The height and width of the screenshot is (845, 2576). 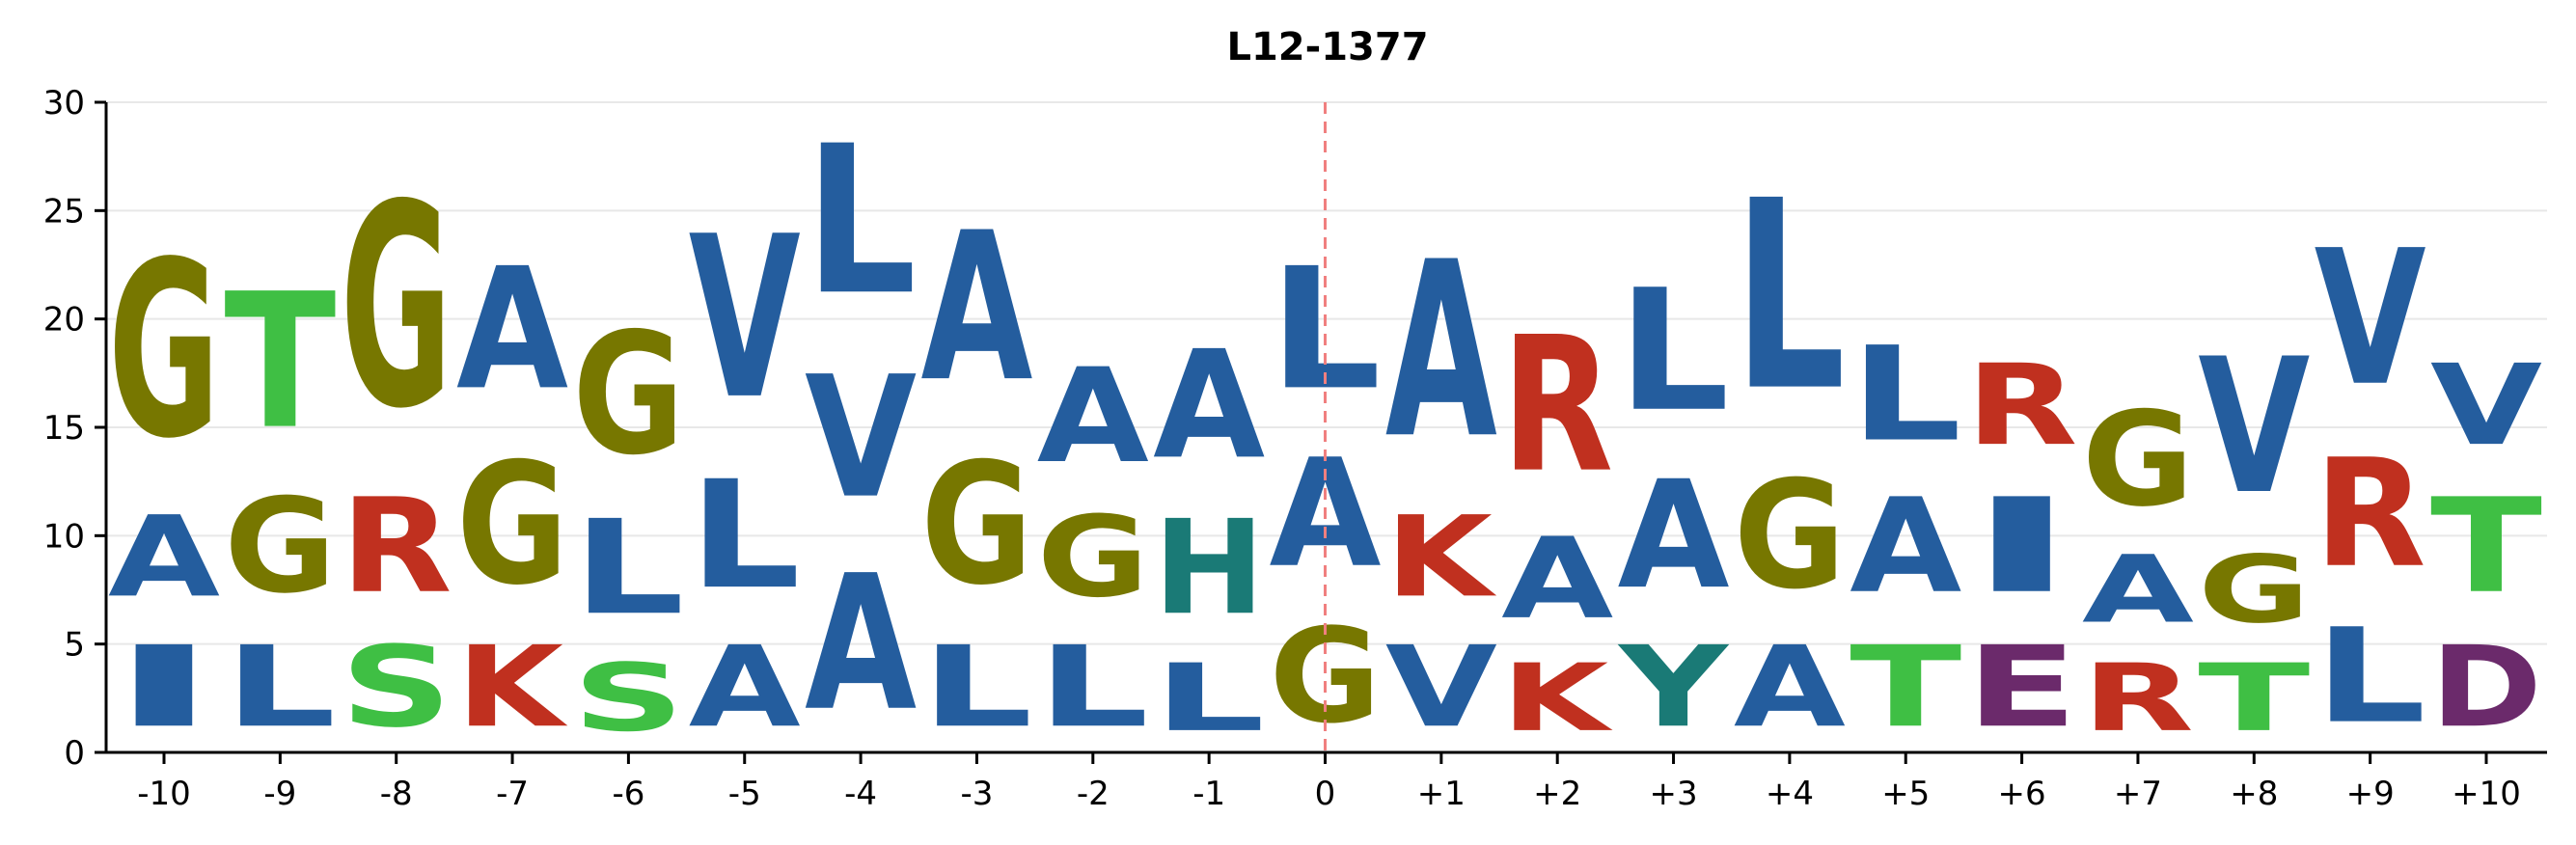 What do you see at coordinates (1673, 794) in the screenshot?
I see `x-tick-label: +3` at bounding box center [1673, 794].